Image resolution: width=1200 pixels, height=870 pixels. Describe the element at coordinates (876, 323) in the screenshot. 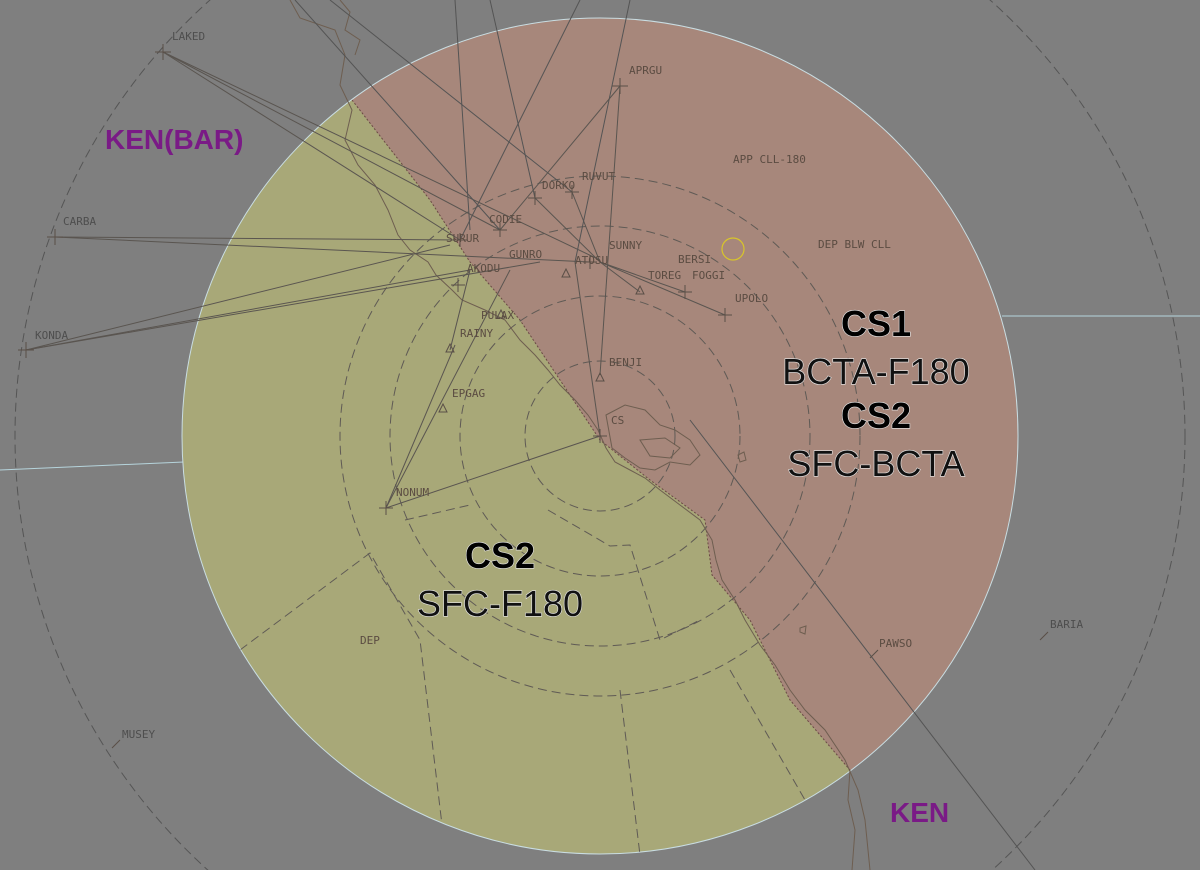

I see `east-cs1-title: CS1` at that location.